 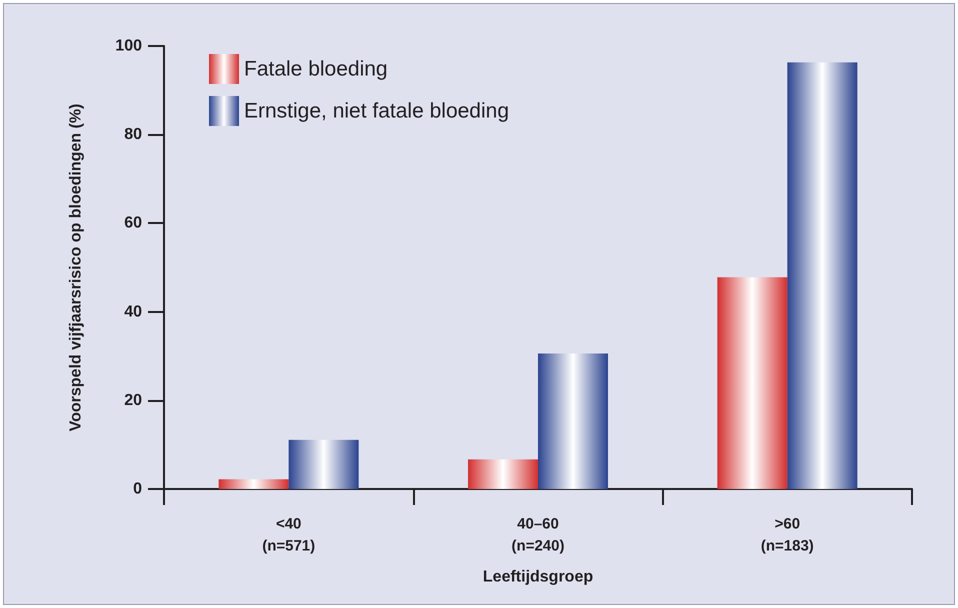 I want to click on x-axis-title: Leeftijdsgroep, so click(x=538, y=577).